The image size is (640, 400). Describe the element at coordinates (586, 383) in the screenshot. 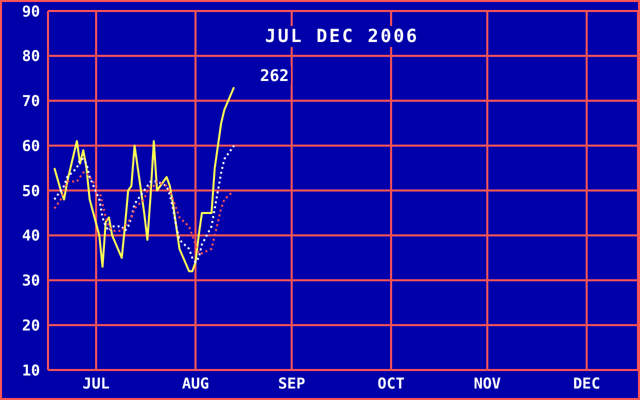

I see `x-tick-label: DEC` at that location.